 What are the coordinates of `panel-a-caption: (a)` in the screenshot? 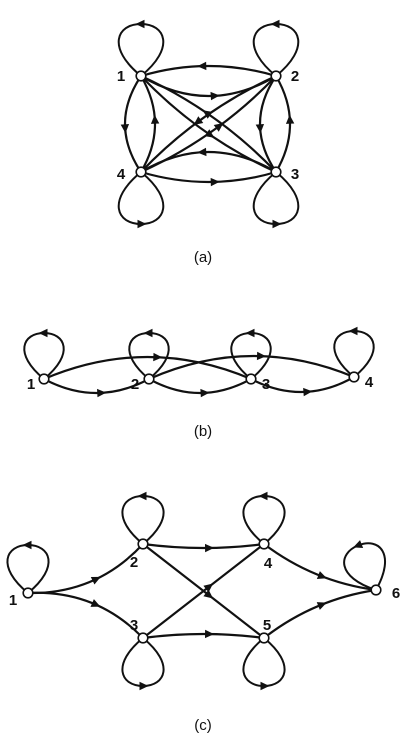 It's located at (203, 257).